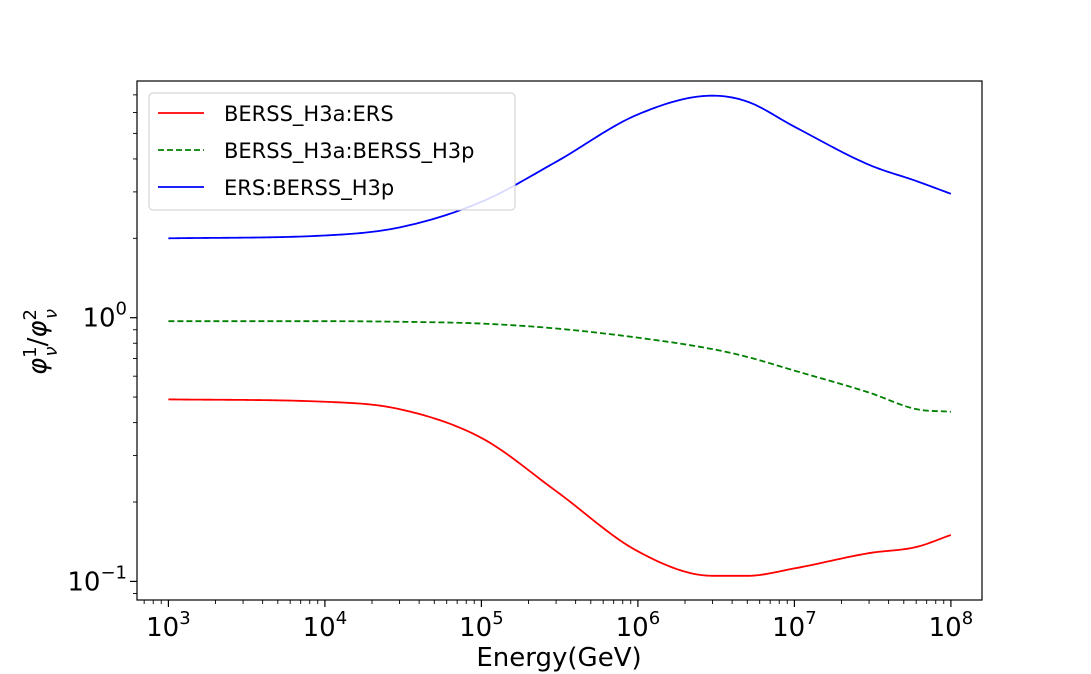  I want to click on legend-label-3: ERS:BERSS_H3p, so click(309, 188).